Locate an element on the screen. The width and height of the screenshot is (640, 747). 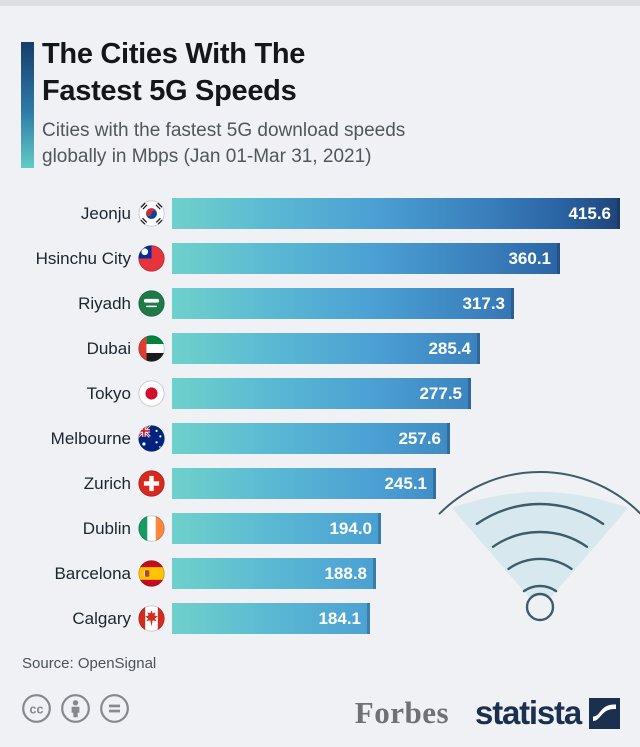
top-border is located at coordinates (320, 3).